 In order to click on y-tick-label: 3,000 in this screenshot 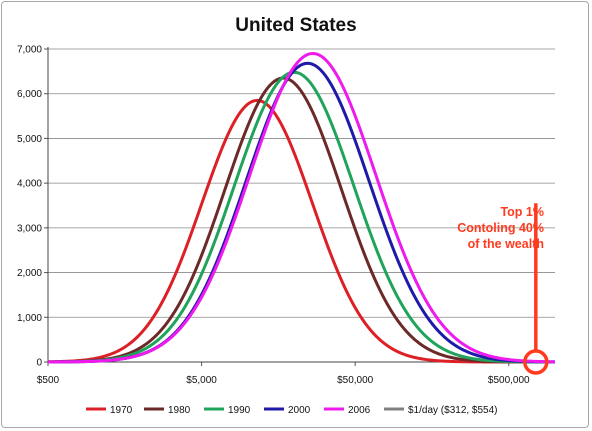, I will do `click(29, 228)`.